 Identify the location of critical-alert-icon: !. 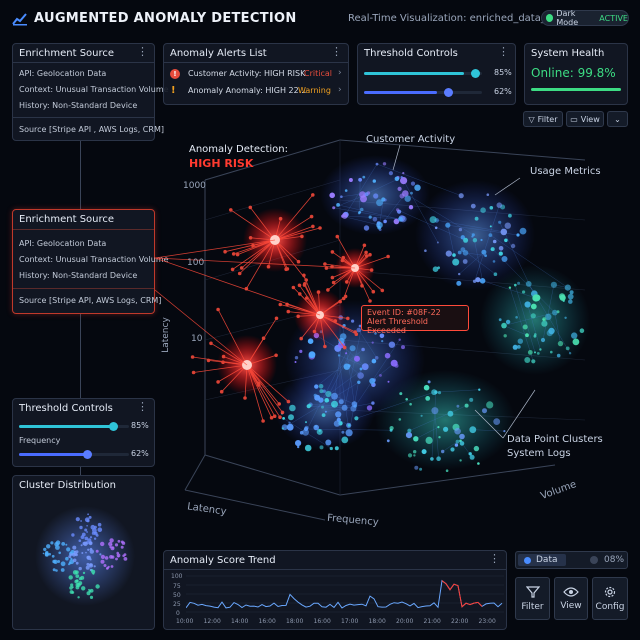
(175, 74).